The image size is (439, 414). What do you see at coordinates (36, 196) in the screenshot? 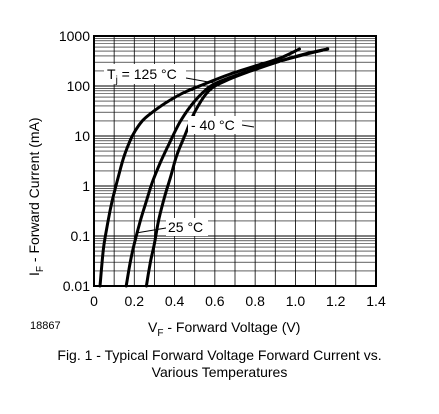
I see `y-axis-label: IF - Forward Current (mA)` at bounding box center [36, 196].